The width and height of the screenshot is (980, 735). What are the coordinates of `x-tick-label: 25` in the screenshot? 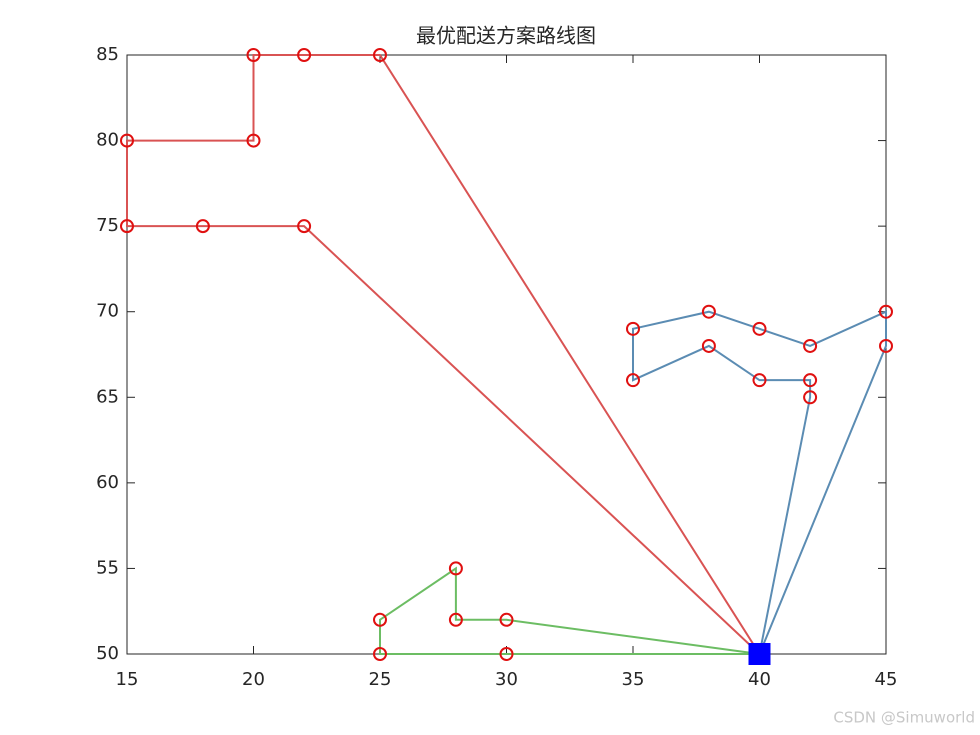 It's located at (380, 679).